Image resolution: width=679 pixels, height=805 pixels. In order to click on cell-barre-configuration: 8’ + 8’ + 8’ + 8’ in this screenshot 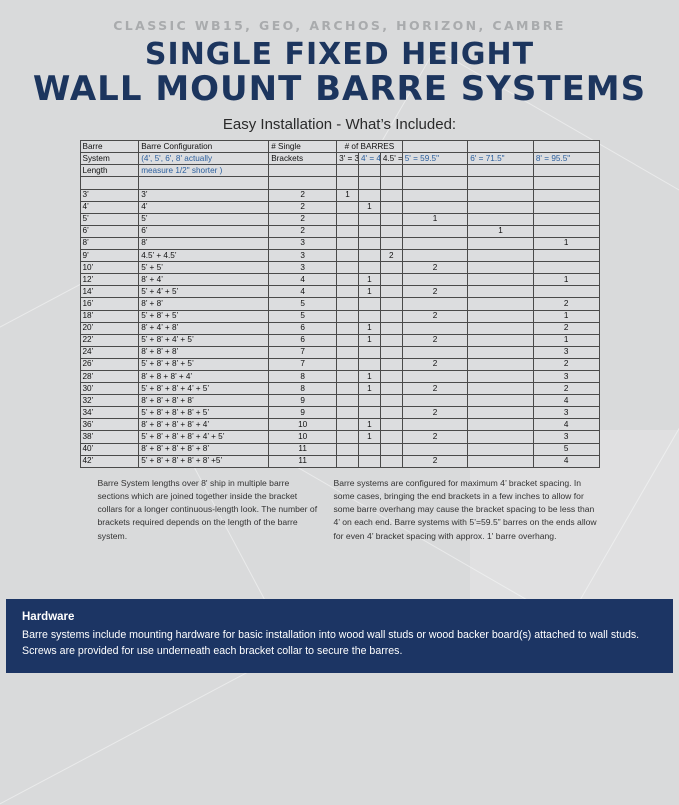, I will do `click(204, 401)`.